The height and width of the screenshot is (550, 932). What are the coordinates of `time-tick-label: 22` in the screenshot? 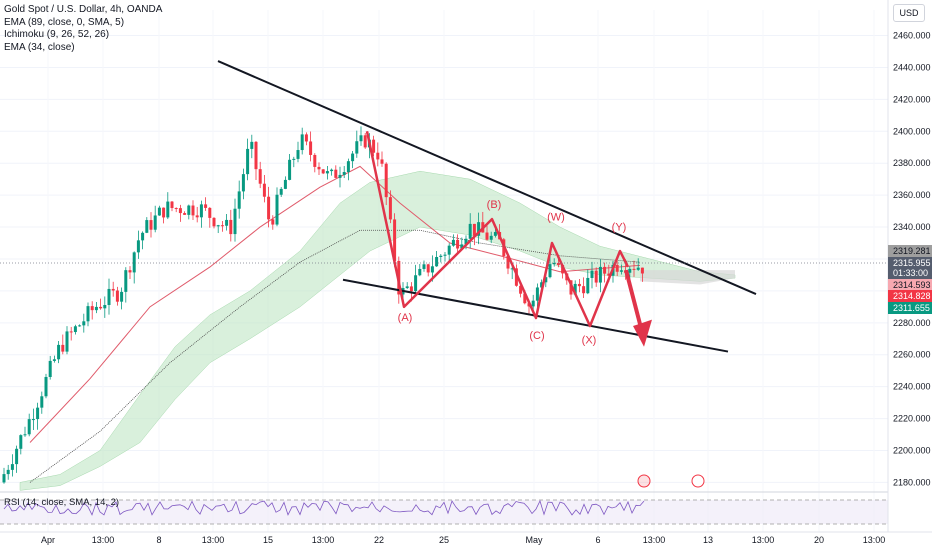 It's located at (379, 540).